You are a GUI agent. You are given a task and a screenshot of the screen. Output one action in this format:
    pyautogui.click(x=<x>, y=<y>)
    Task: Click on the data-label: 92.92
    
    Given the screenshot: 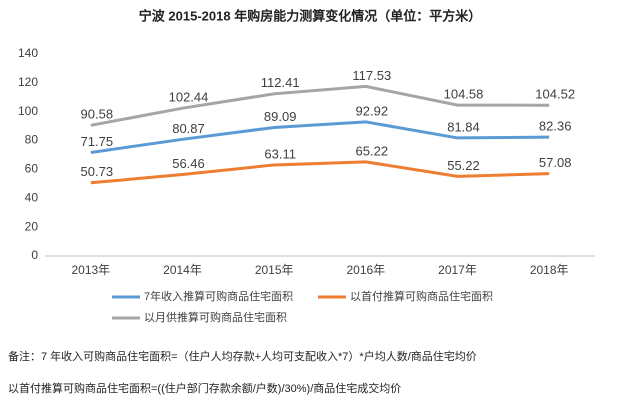 What is the action you would take?
    pyautogui.click(x=372, y=110)
    